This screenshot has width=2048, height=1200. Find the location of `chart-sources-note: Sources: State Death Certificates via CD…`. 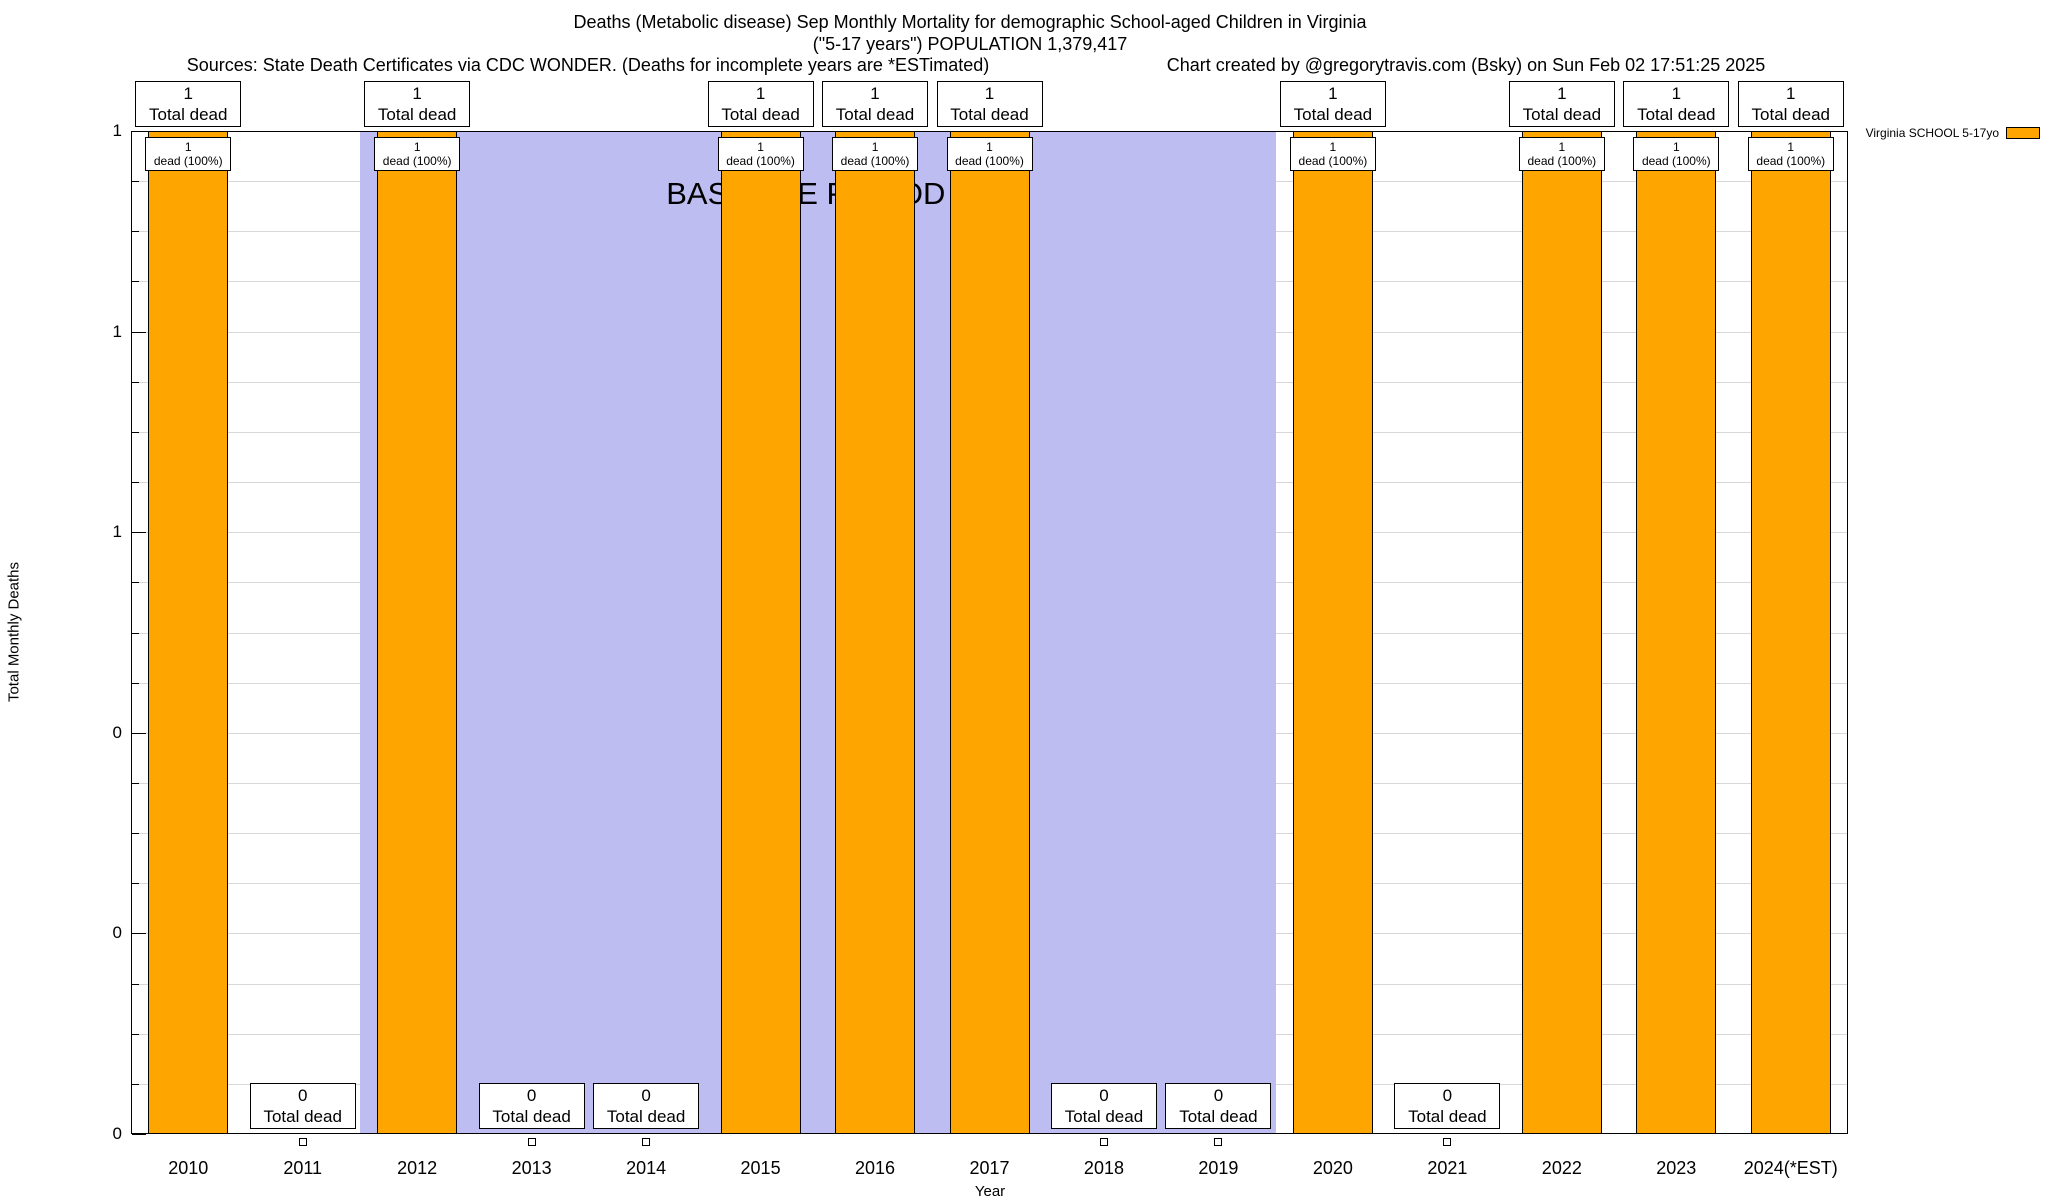

chart-sources-note: Sources: State Death Certificates via CD… is located at coordinates (588, 65).